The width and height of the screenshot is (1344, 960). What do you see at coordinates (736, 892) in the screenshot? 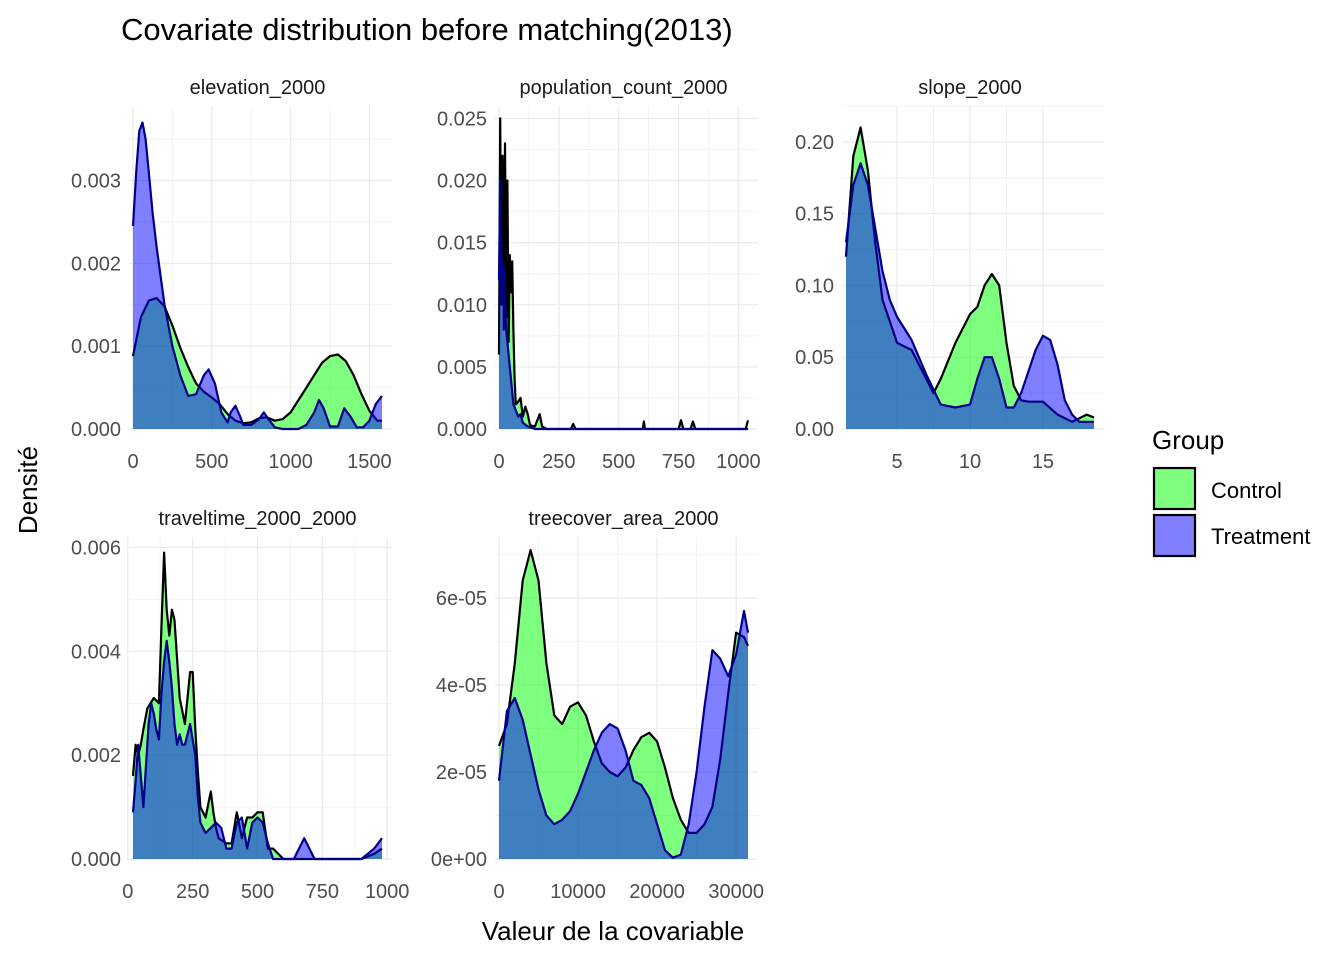
I see `x-tick-label: 30000` at bounding box center [736, 892].